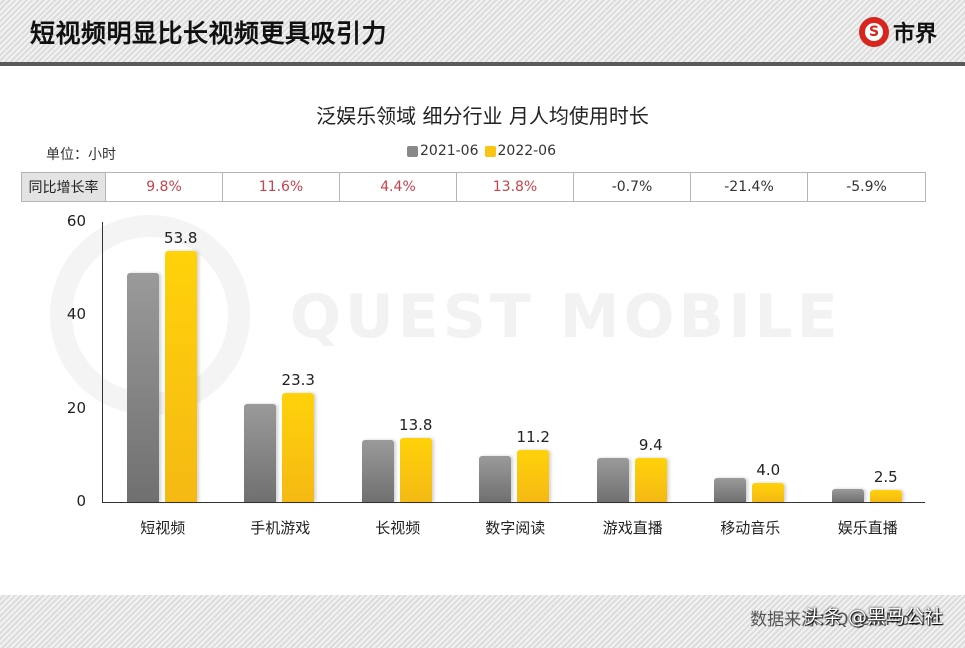  I want to click on legend-swatch-yellow, so click(490, 151).